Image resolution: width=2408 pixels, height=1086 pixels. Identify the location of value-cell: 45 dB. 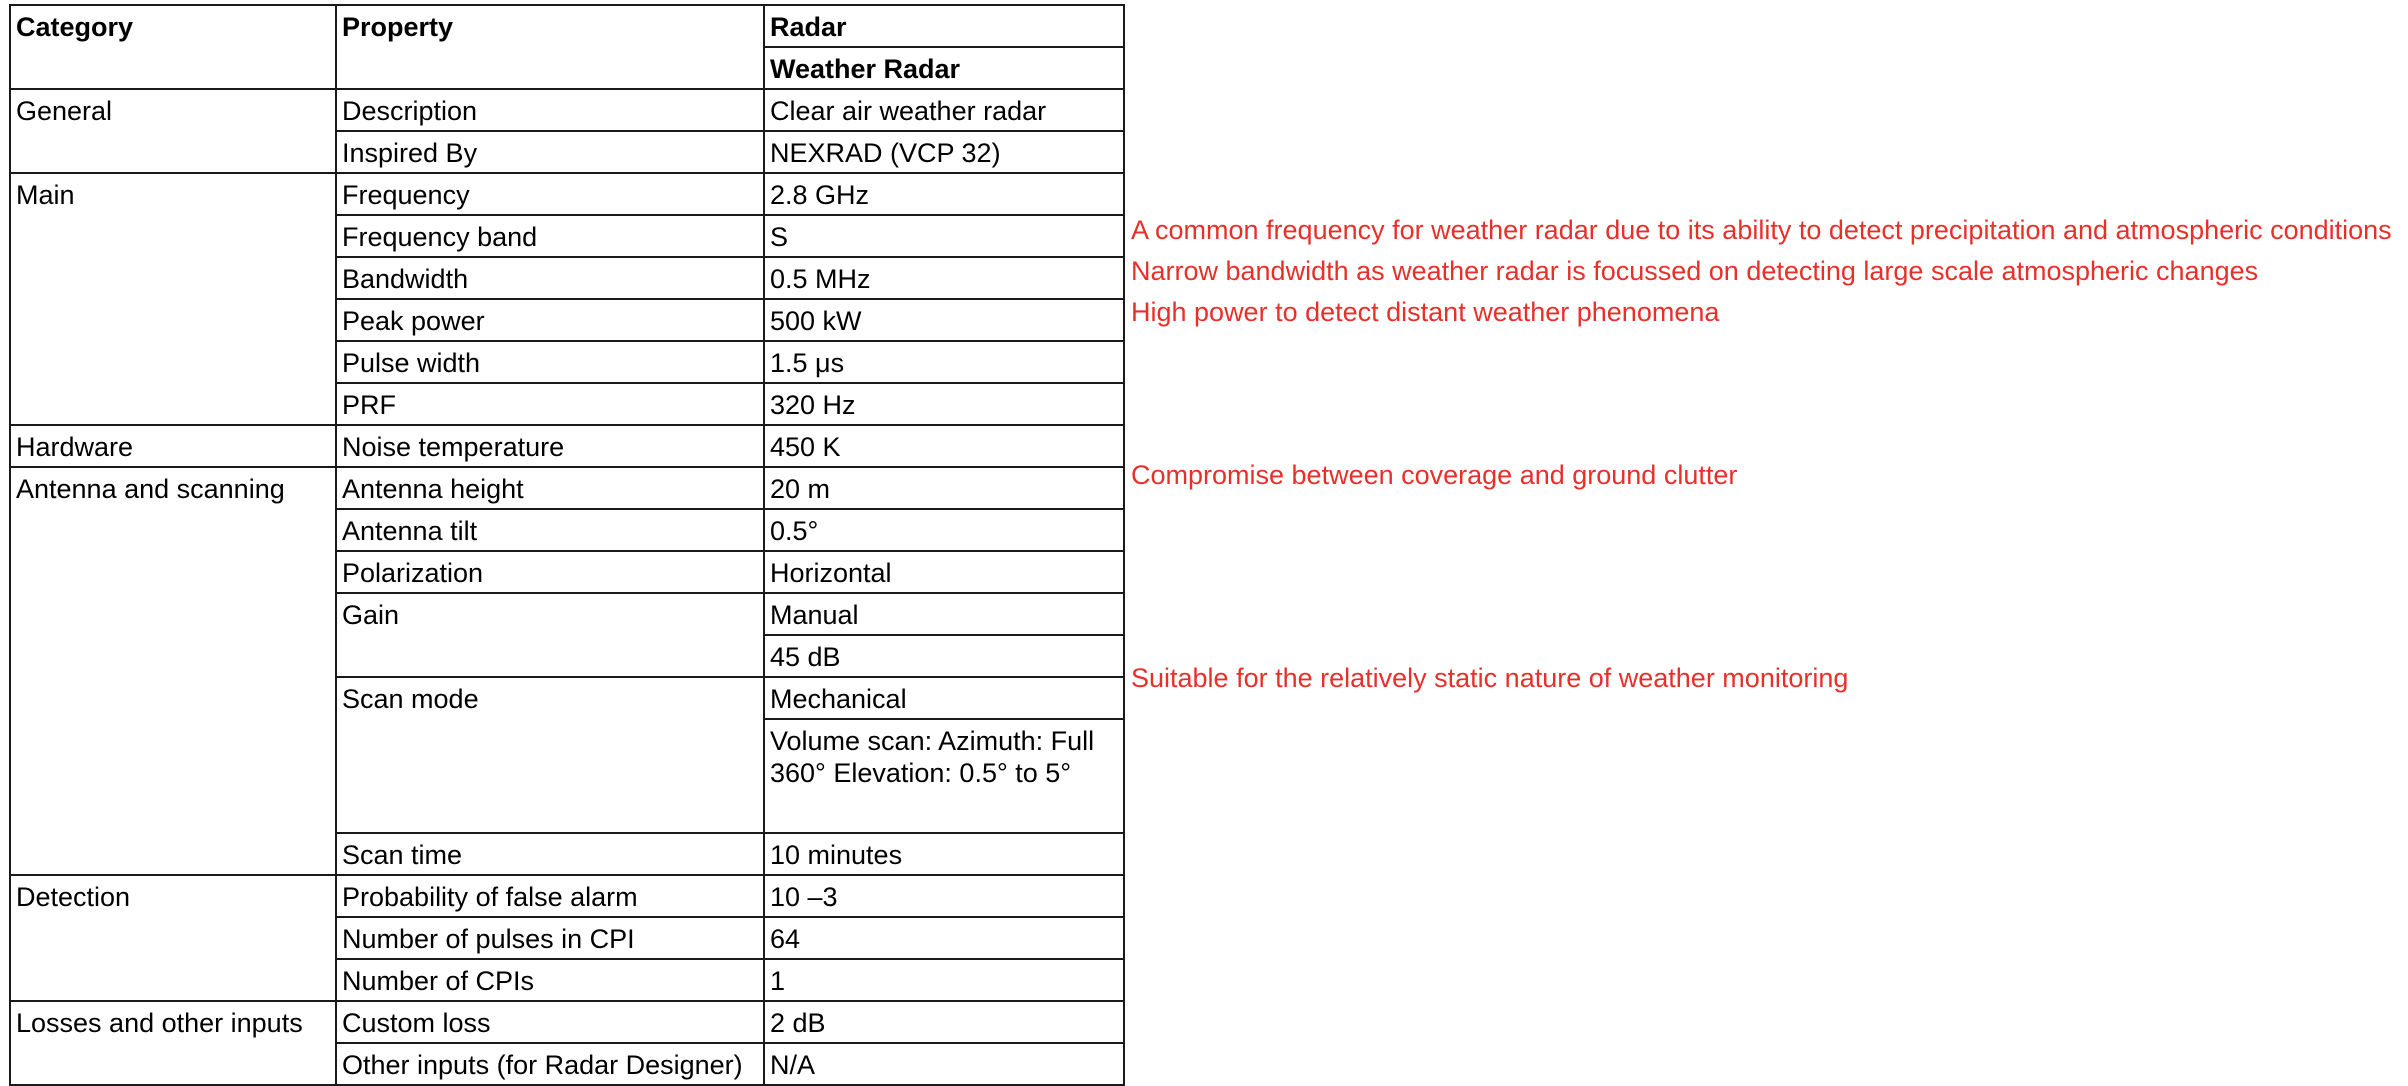
(944, 656).